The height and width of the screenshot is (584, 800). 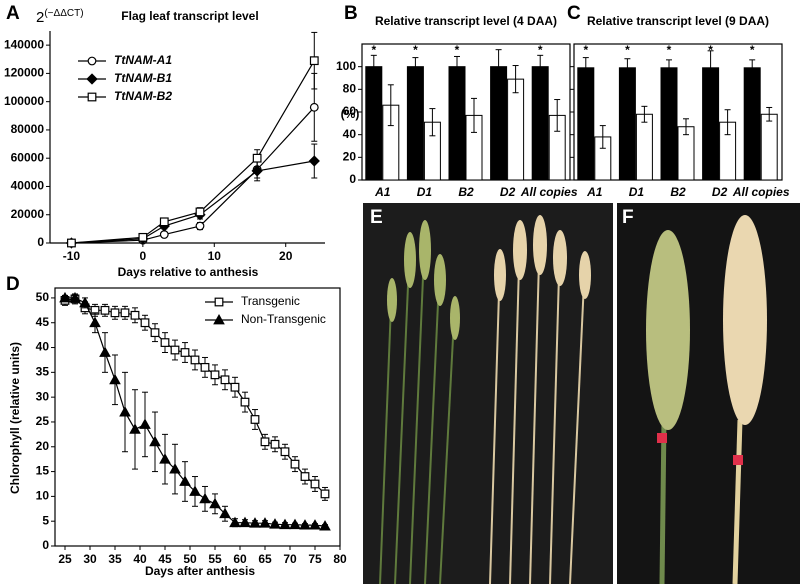 I want to click on x-tick-label: 60, so click(x=240, y=559).